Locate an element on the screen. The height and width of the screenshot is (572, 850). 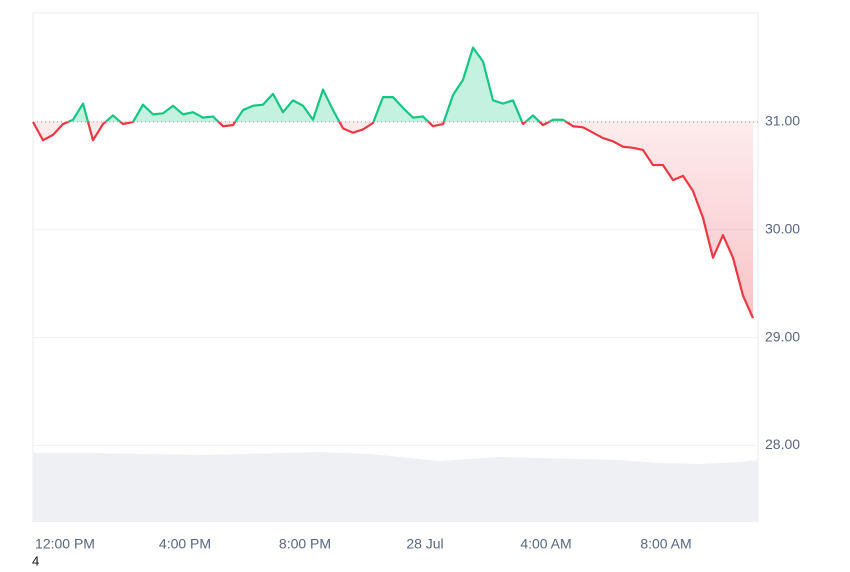
area-up is located at coordinates (393, 84).